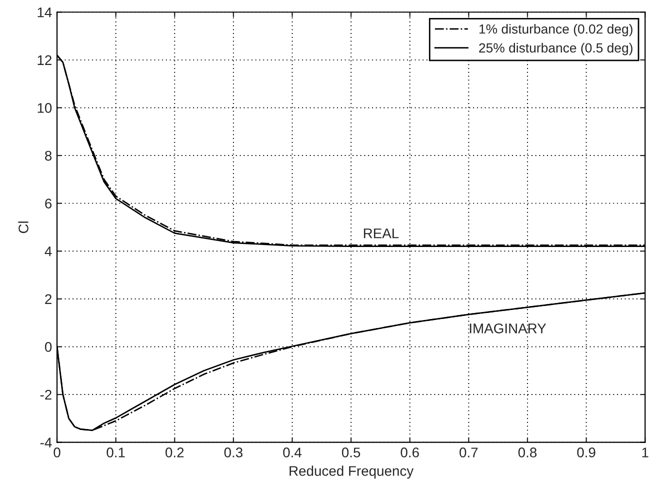 This screenshot has width=663, height=485. Describe the element at coordinates (45, 60) in the screenshot. I see `y-tick-label: 12` at that location.